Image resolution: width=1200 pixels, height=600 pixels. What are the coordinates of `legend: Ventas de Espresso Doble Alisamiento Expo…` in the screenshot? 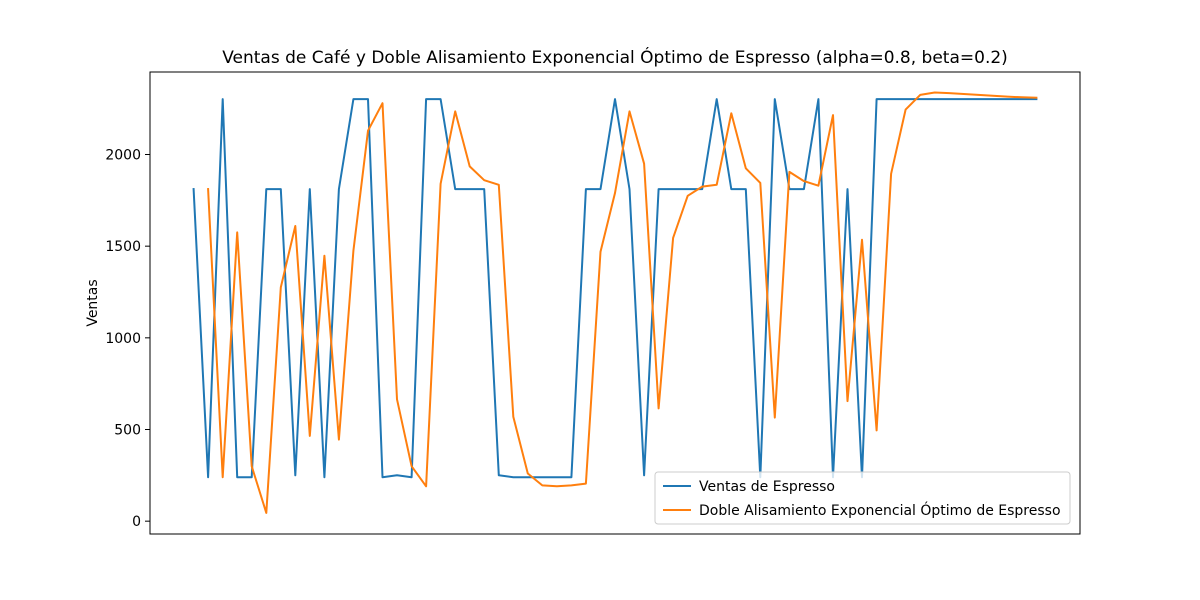 It's located at (862, 498).